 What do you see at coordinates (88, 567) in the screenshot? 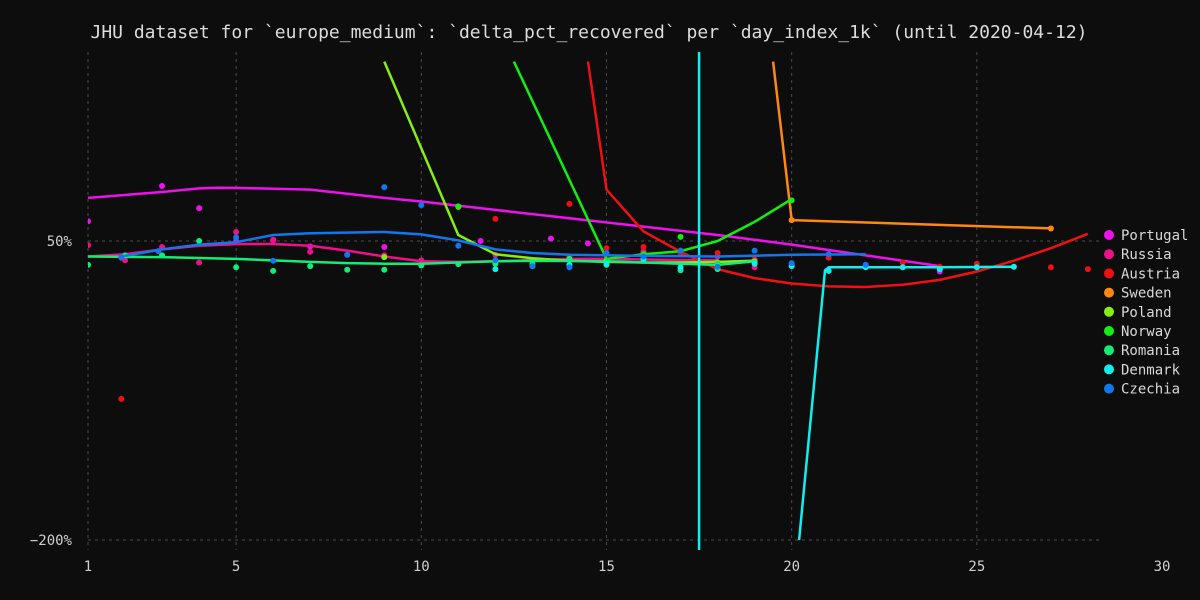
I see `x-tick-label: 1` at bounding box center [88, 567].